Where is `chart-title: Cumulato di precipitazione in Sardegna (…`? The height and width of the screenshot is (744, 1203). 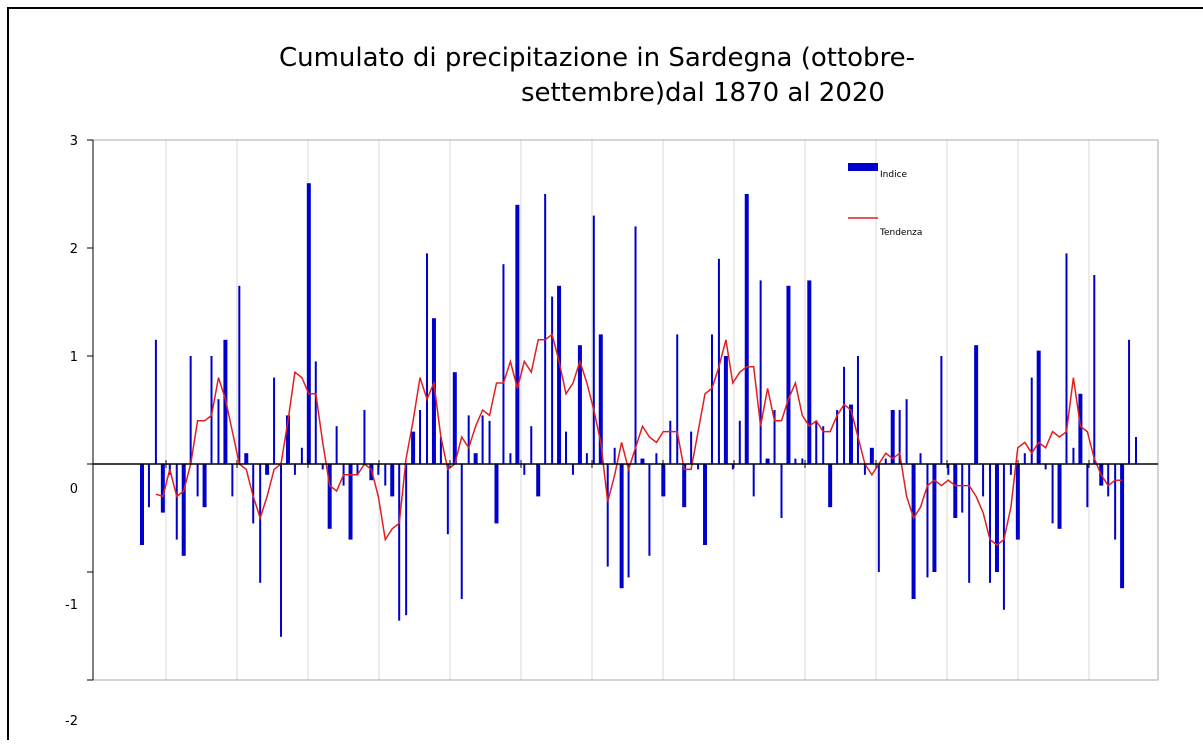 chart-title: Cumulato di precipitazione in Sardegna (… is located at coordinates (597, 58).